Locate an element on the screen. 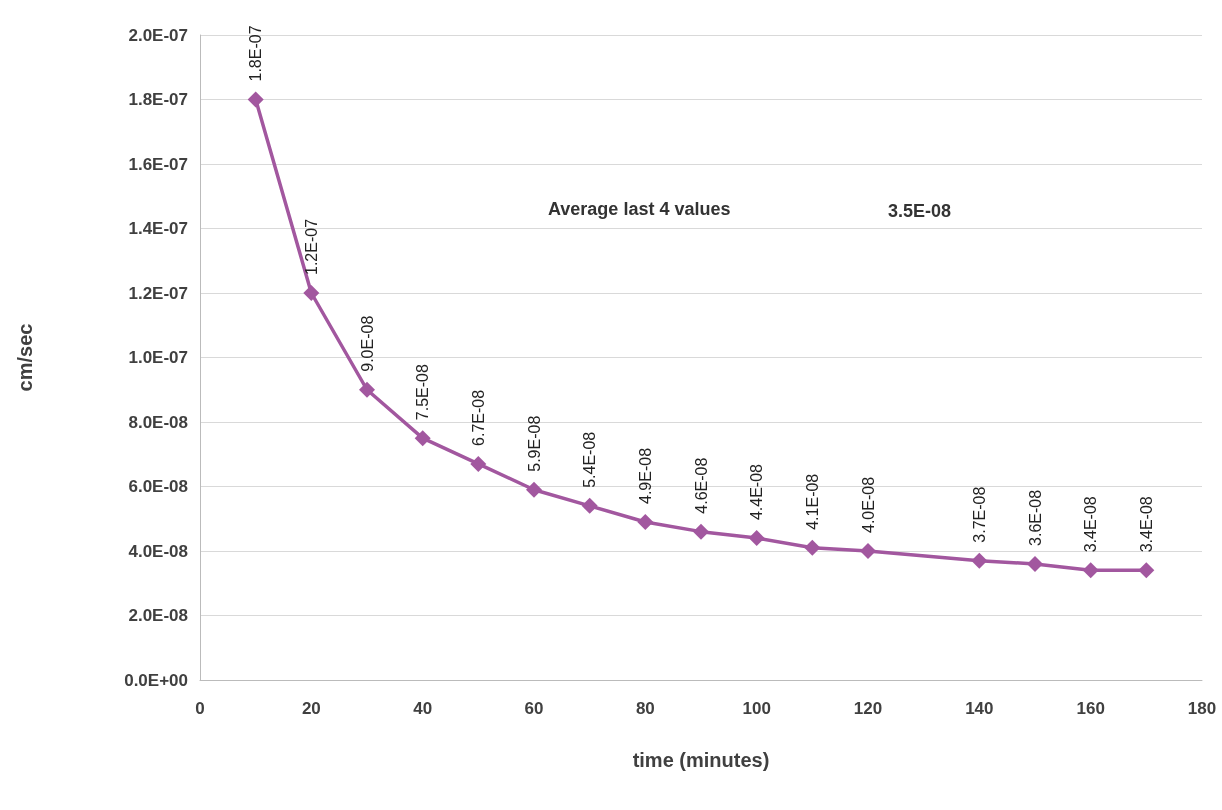 The width and height of the screenshot is (1222, 810). y-tick-label: 2.0E-08 is located at coordinates (158, 615).